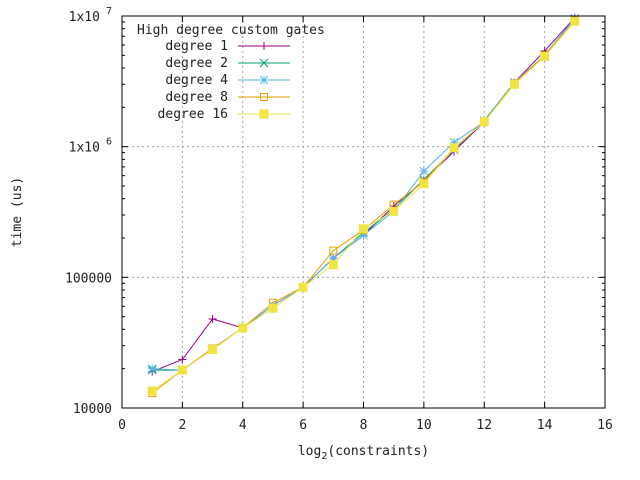 This screenshot has width=640, height=480. What do you see at coordinates (378, 451) in the screenshot?
I see `x-axis-label-rest: (constraints)` at bounding box center [378, 451].